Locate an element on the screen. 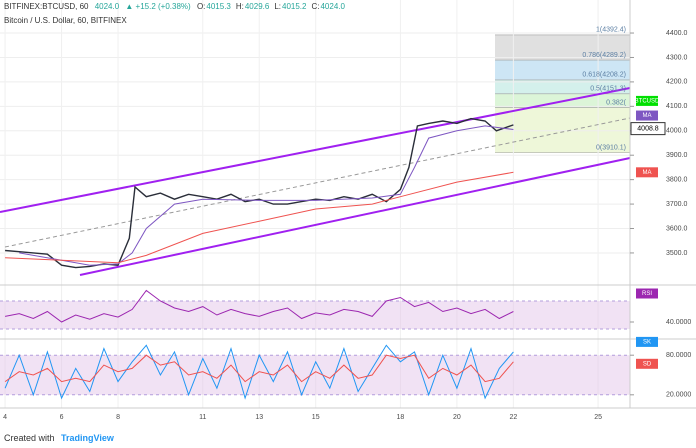  ohlc-value: 4015.2 is located at coordinates (294, 6).